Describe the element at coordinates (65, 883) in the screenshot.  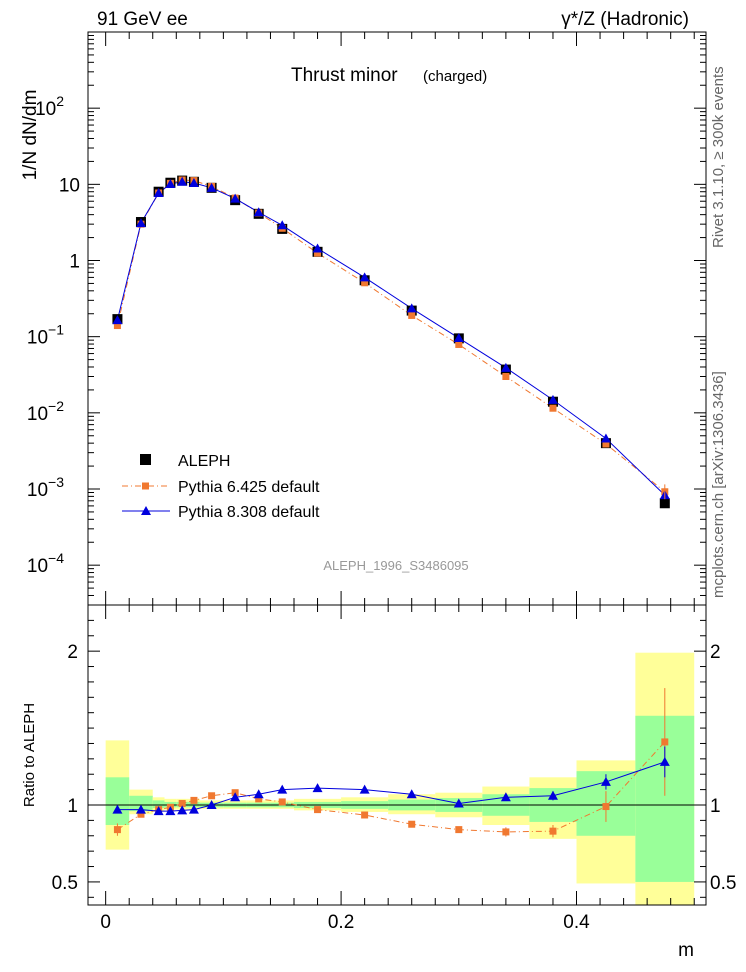
I see `ratio-y-label: 0.5` at that location.